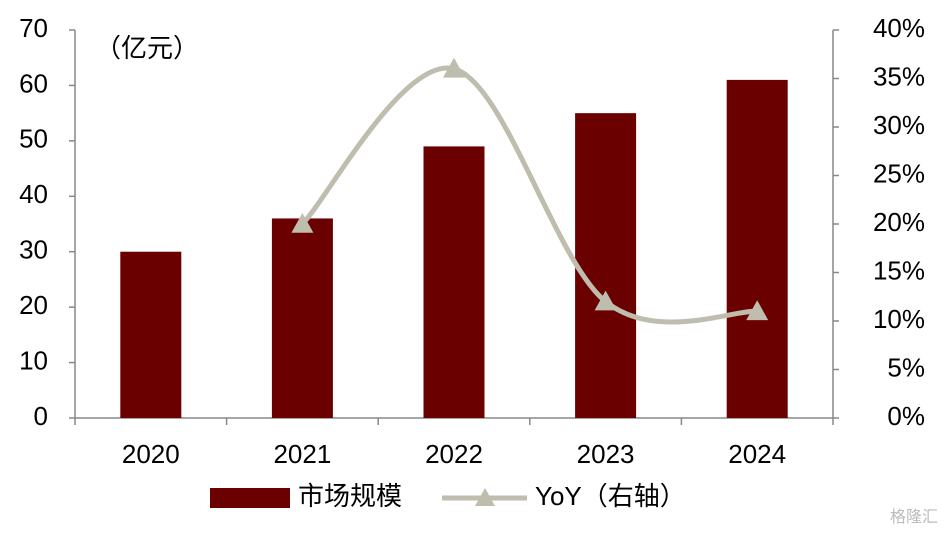 The width and height of the screenshot is (945, 534). I want to click on x-tick-label: 2024, so click(757, 454).